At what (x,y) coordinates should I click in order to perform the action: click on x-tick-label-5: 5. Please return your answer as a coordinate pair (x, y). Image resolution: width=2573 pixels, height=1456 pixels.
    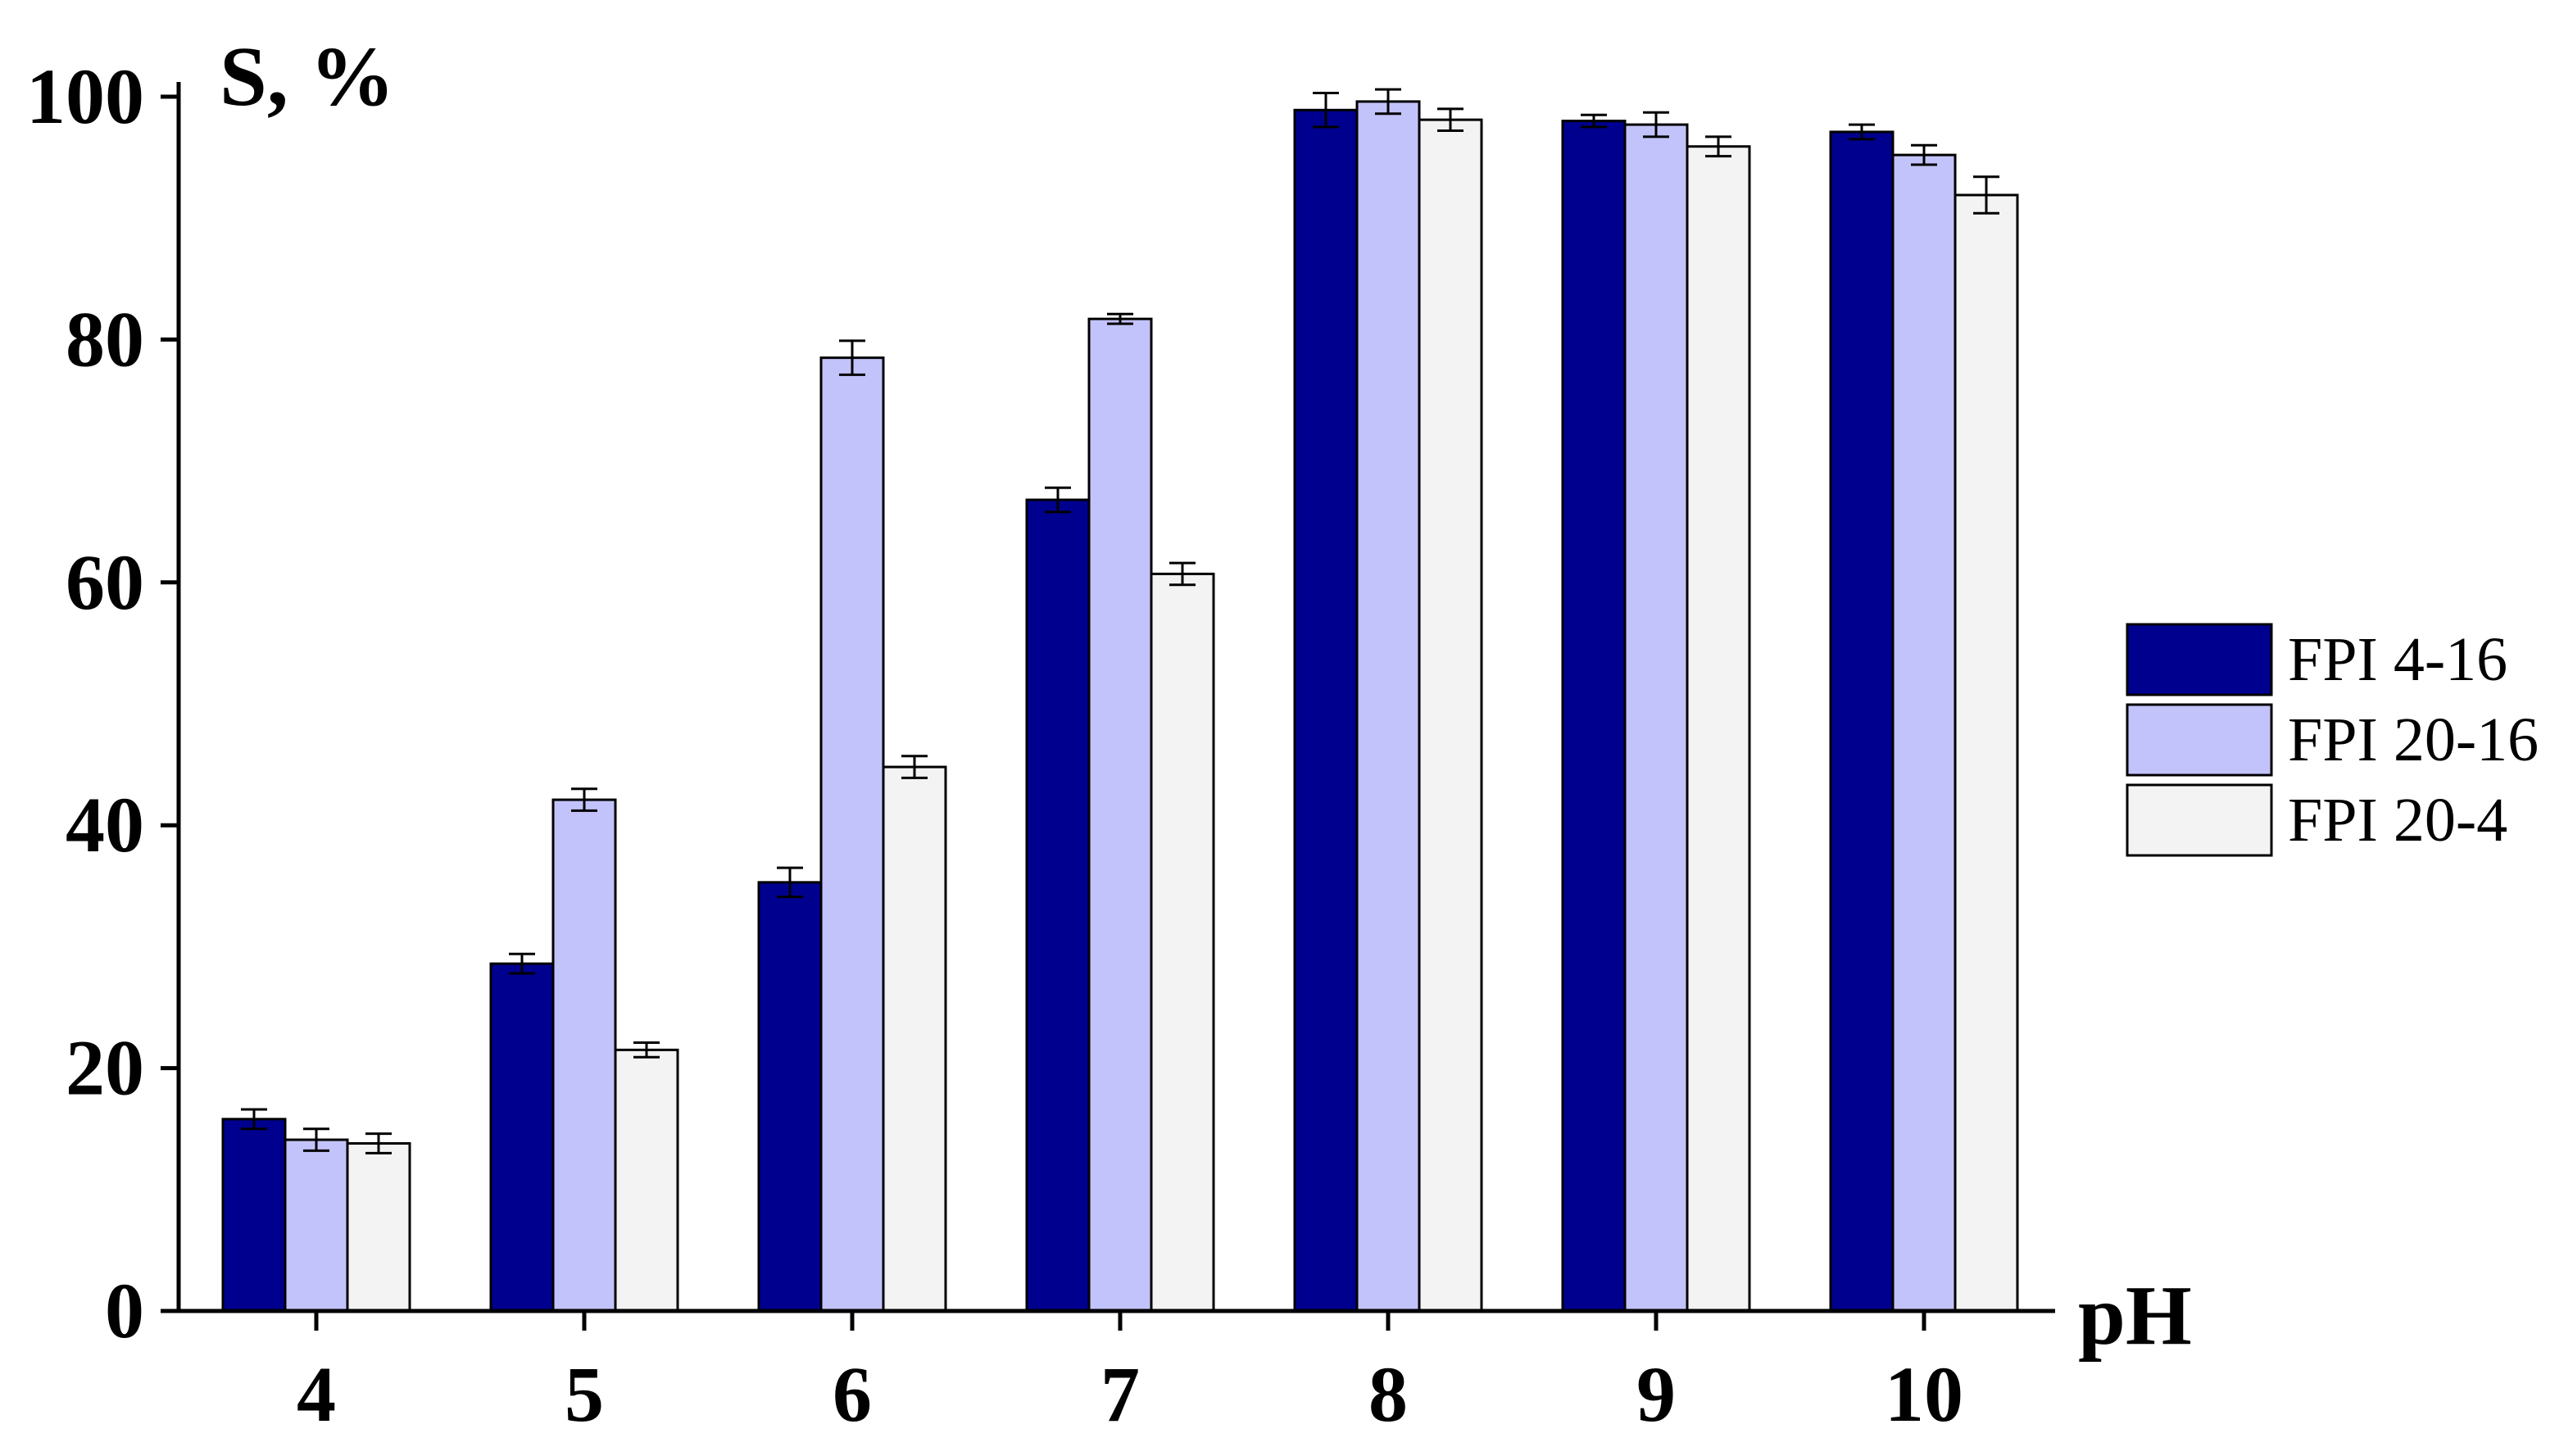
    Looking at the image, I should click on (584, 1394).